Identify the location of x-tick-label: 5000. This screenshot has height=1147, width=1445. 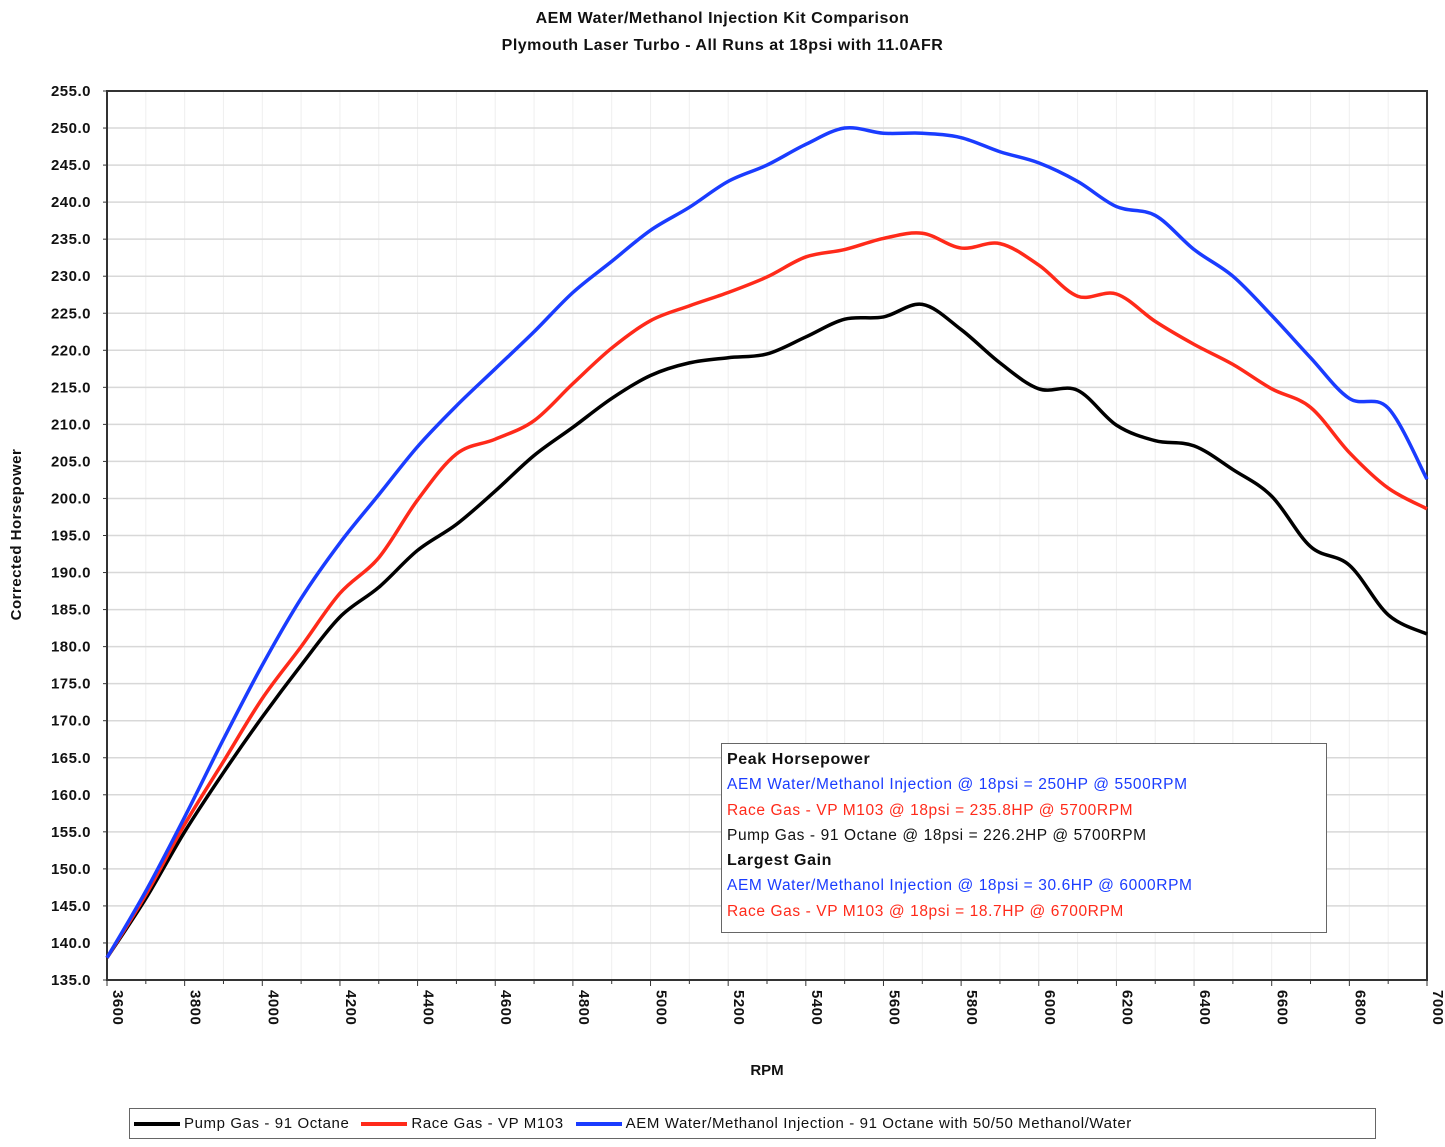
(661, 1007).